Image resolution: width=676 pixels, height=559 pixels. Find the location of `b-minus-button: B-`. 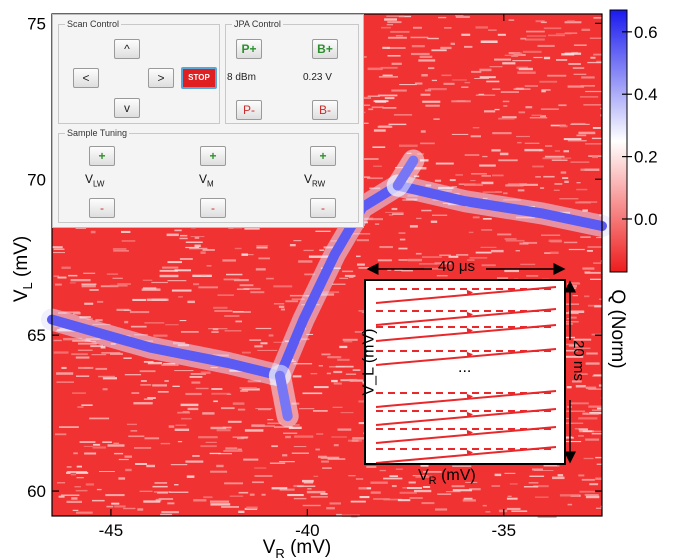

b-minus-button: B- is located at coordinates (325, 110).